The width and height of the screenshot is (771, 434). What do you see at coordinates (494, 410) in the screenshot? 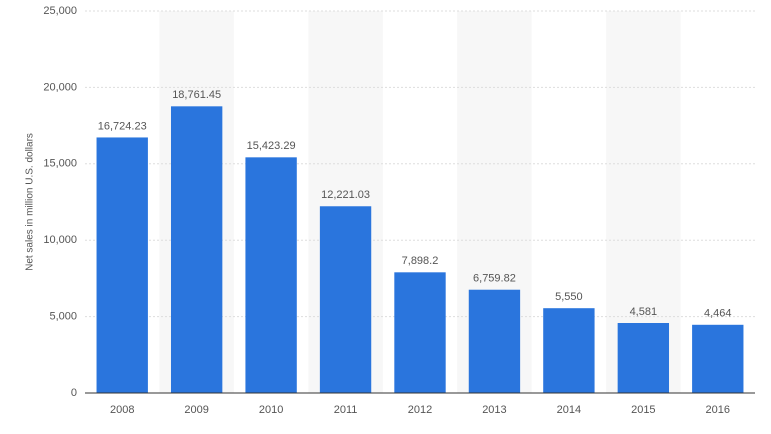
I see `x-tick-label: 2013` at bounding box center [494, 410].